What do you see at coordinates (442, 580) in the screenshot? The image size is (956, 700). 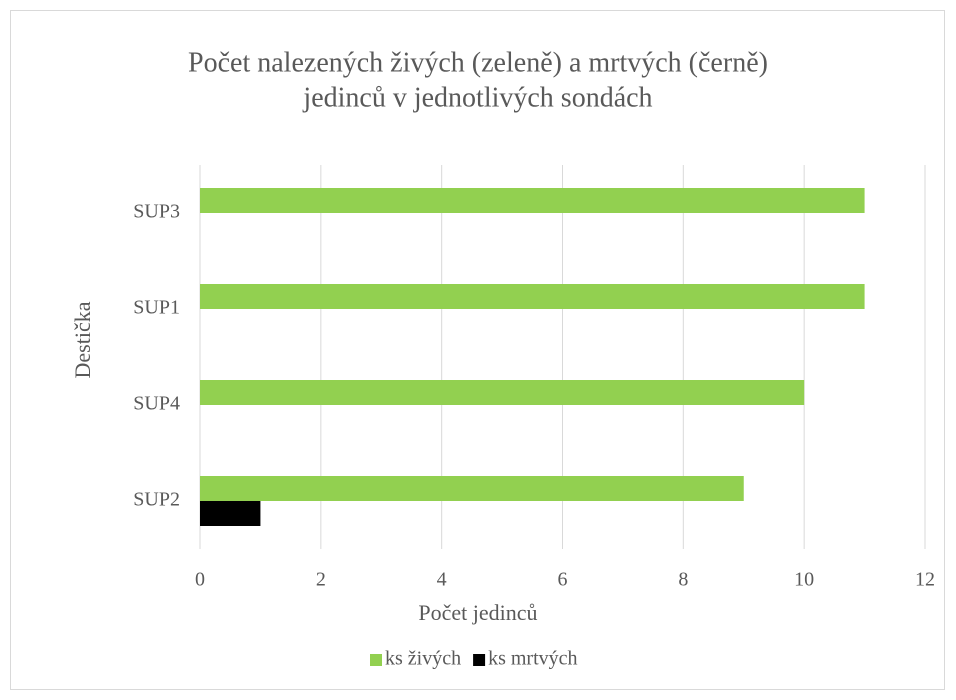 I see `x-tick-label: 4` at bounding box center [442, 580].